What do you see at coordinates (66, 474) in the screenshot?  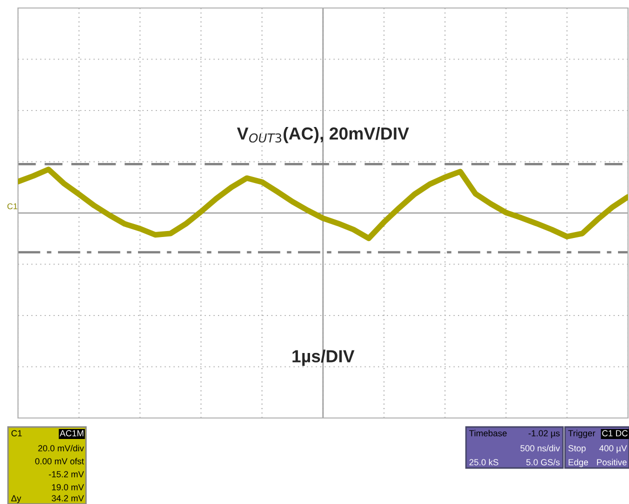 I see `text: -15.2 mV` at bounding box center [66, 474].